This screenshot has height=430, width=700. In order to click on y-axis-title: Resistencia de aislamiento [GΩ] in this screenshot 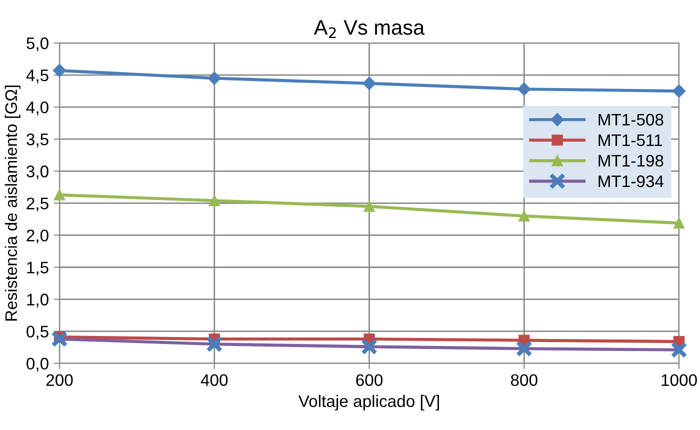, I will do `click(12, 203)`.